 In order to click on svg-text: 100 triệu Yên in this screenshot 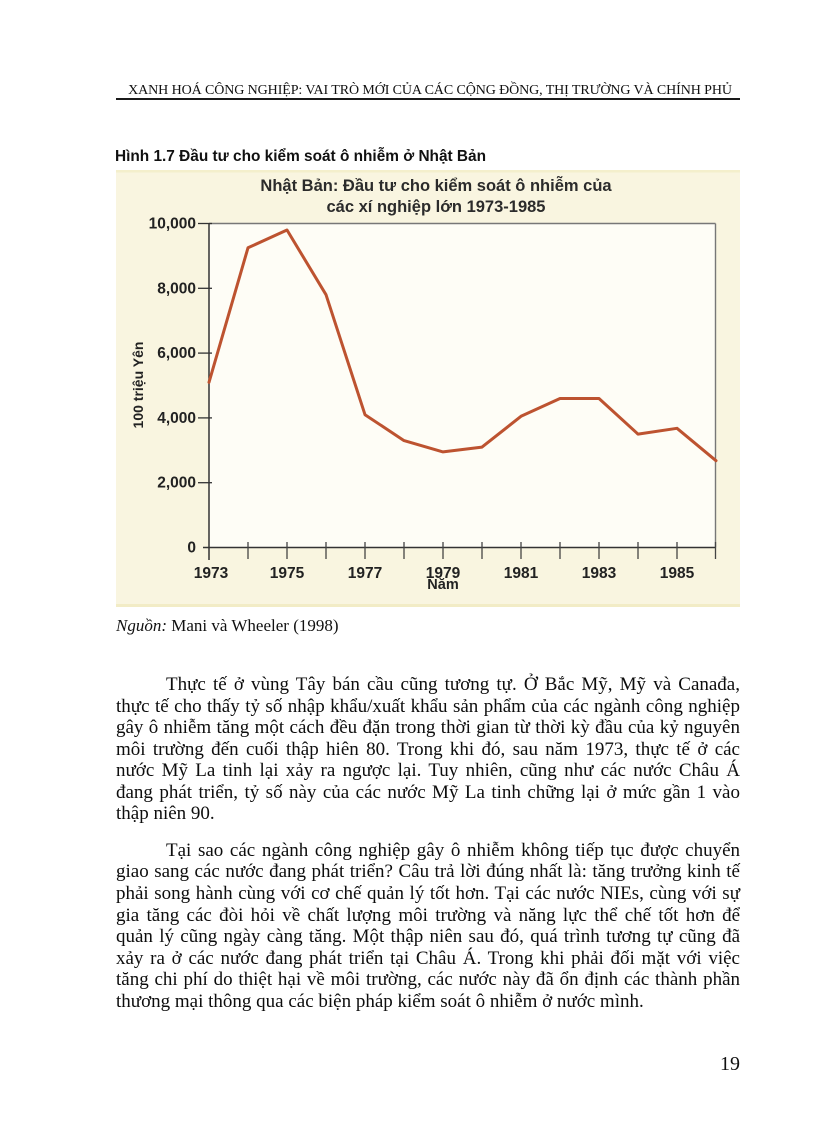, I will do `click(138, 385)`.